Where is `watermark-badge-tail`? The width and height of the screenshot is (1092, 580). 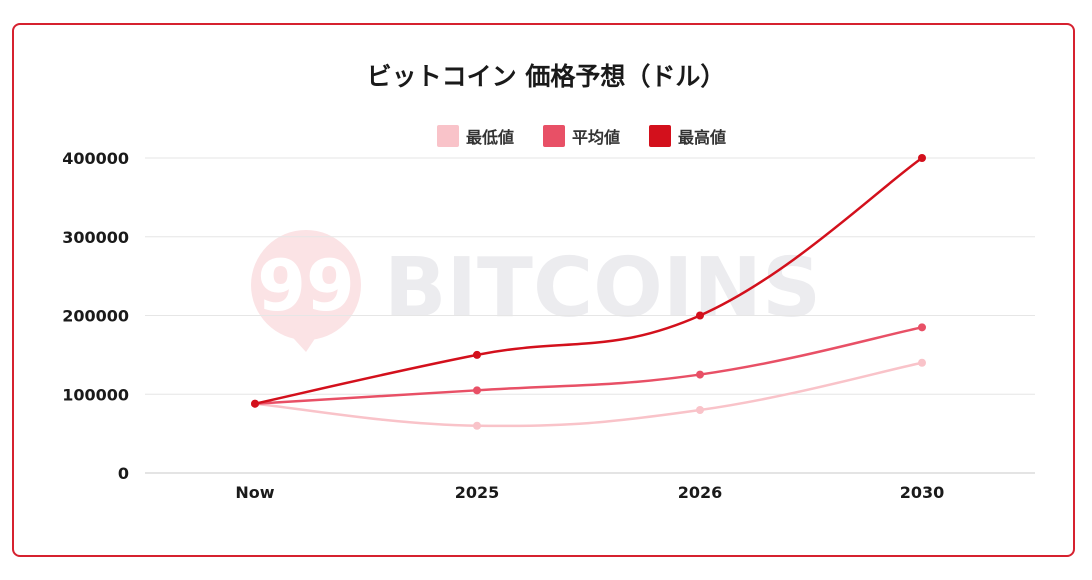 watermark-badge-tail is located at coordinates (301, 340).